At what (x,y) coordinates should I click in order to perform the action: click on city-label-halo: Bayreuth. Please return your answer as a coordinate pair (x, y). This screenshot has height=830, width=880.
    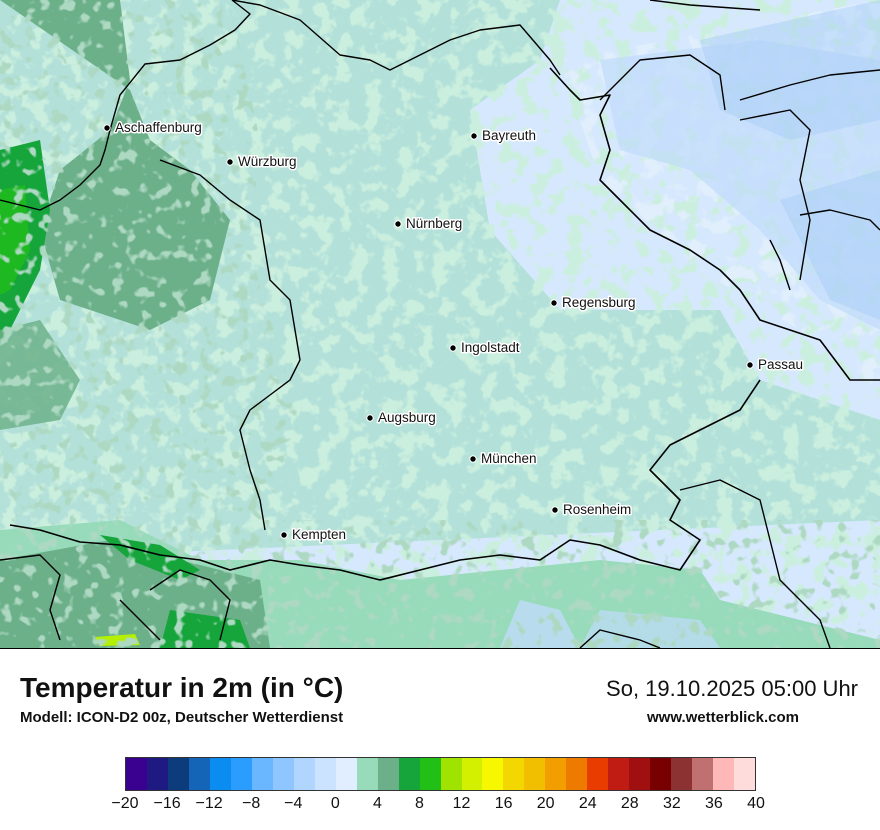
    Looking at the image, I should click on (509, 135).